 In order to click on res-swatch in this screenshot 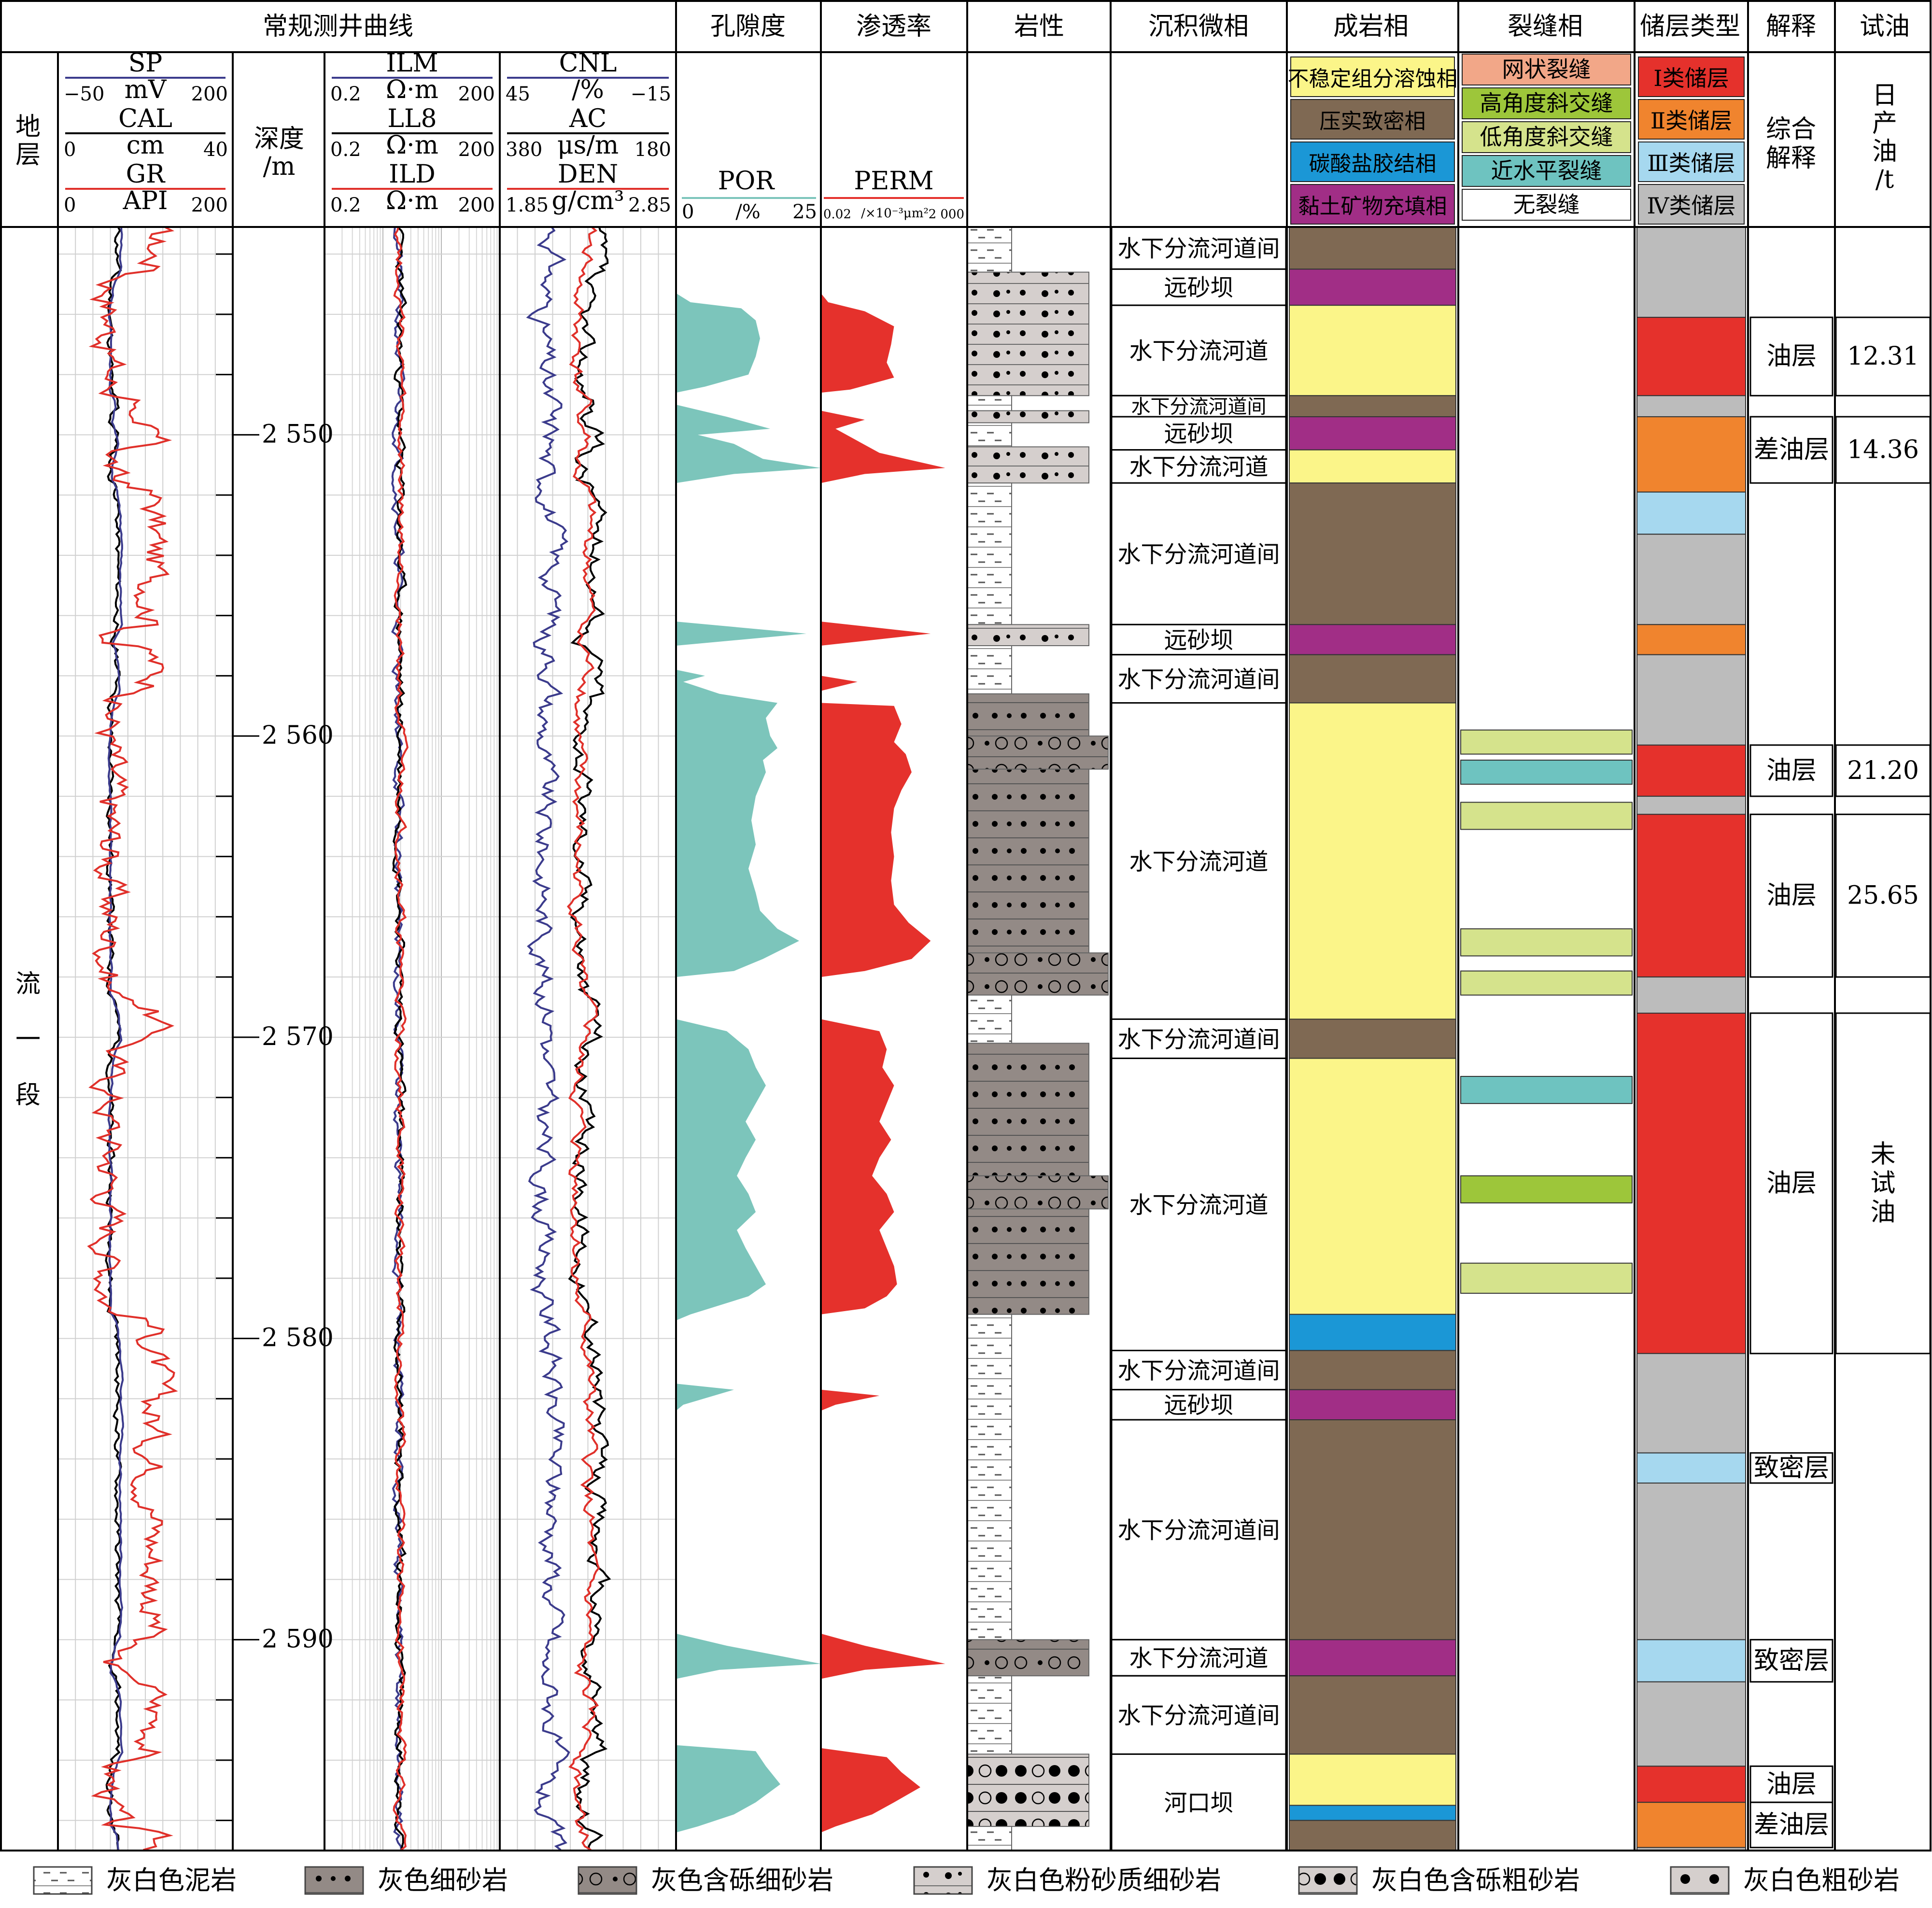, I will do `click(1691, 205)`.